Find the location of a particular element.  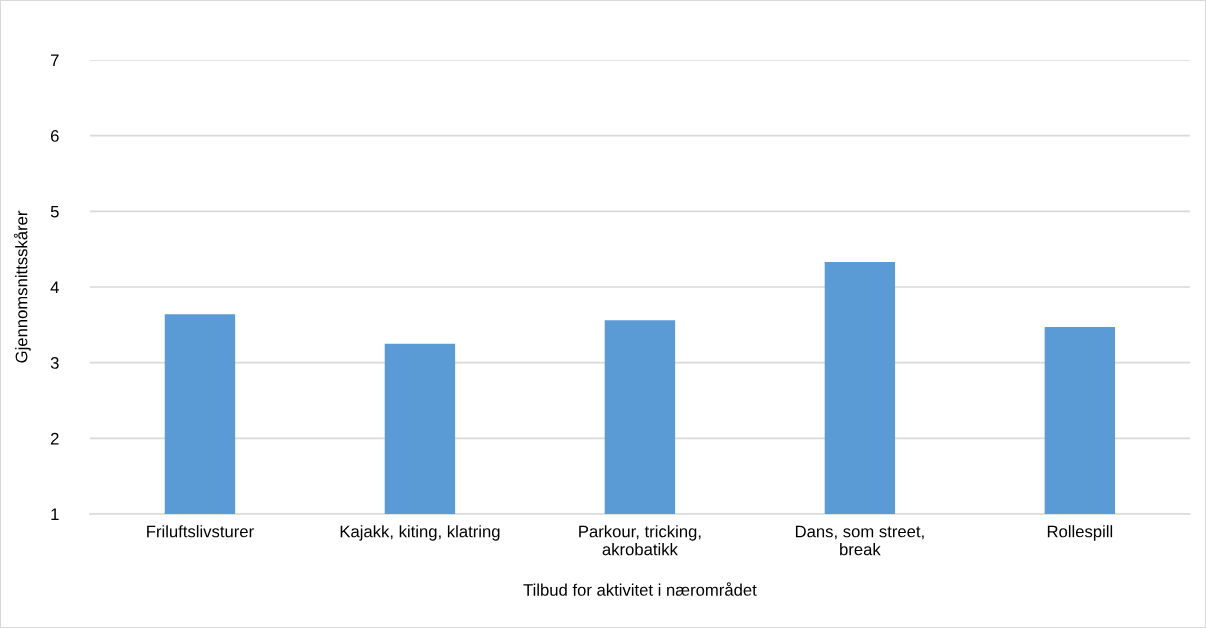

x-tick-label: Friluftslivsturer is located at coordinates (200, 531).